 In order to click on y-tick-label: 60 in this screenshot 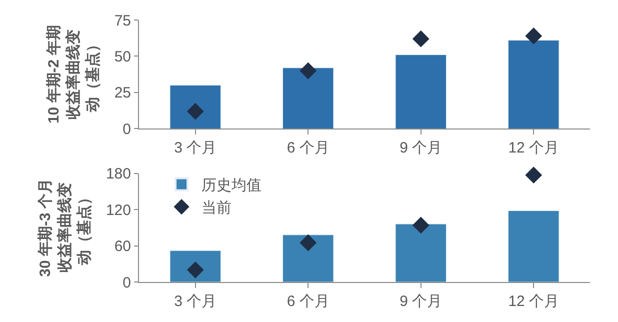, I will do `click(122, 247)`.